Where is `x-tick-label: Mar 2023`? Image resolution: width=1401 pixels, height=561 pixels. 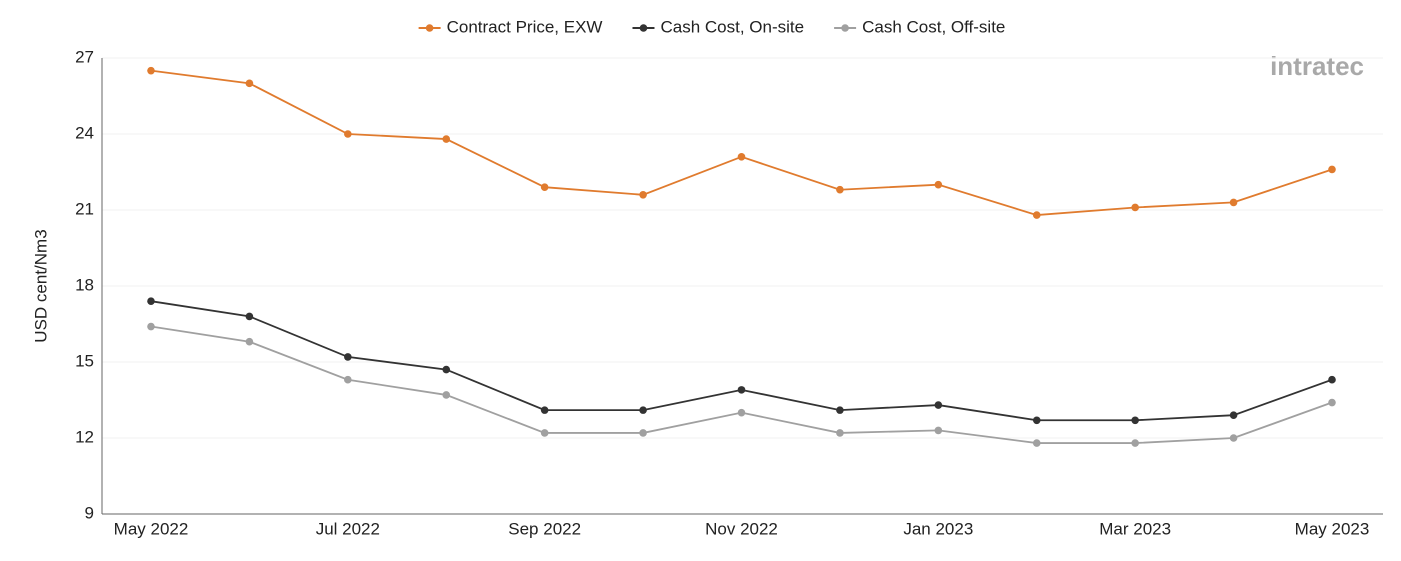
x-tick-label: Mar 2023 is located at coordinates (1135, 528).